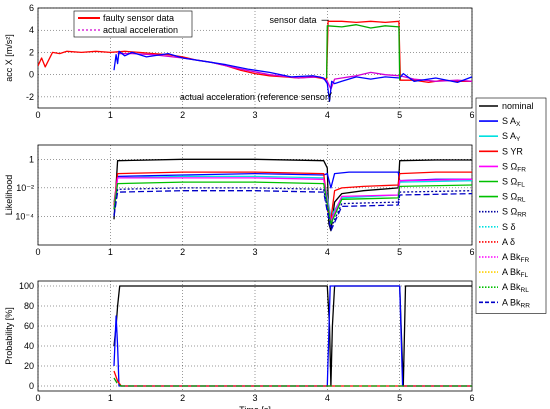 The image size is (550, 409). Describe the element at coordinates (25, 188) in the screenshot. I see `y-tick-label: 10⁻²` at that location.